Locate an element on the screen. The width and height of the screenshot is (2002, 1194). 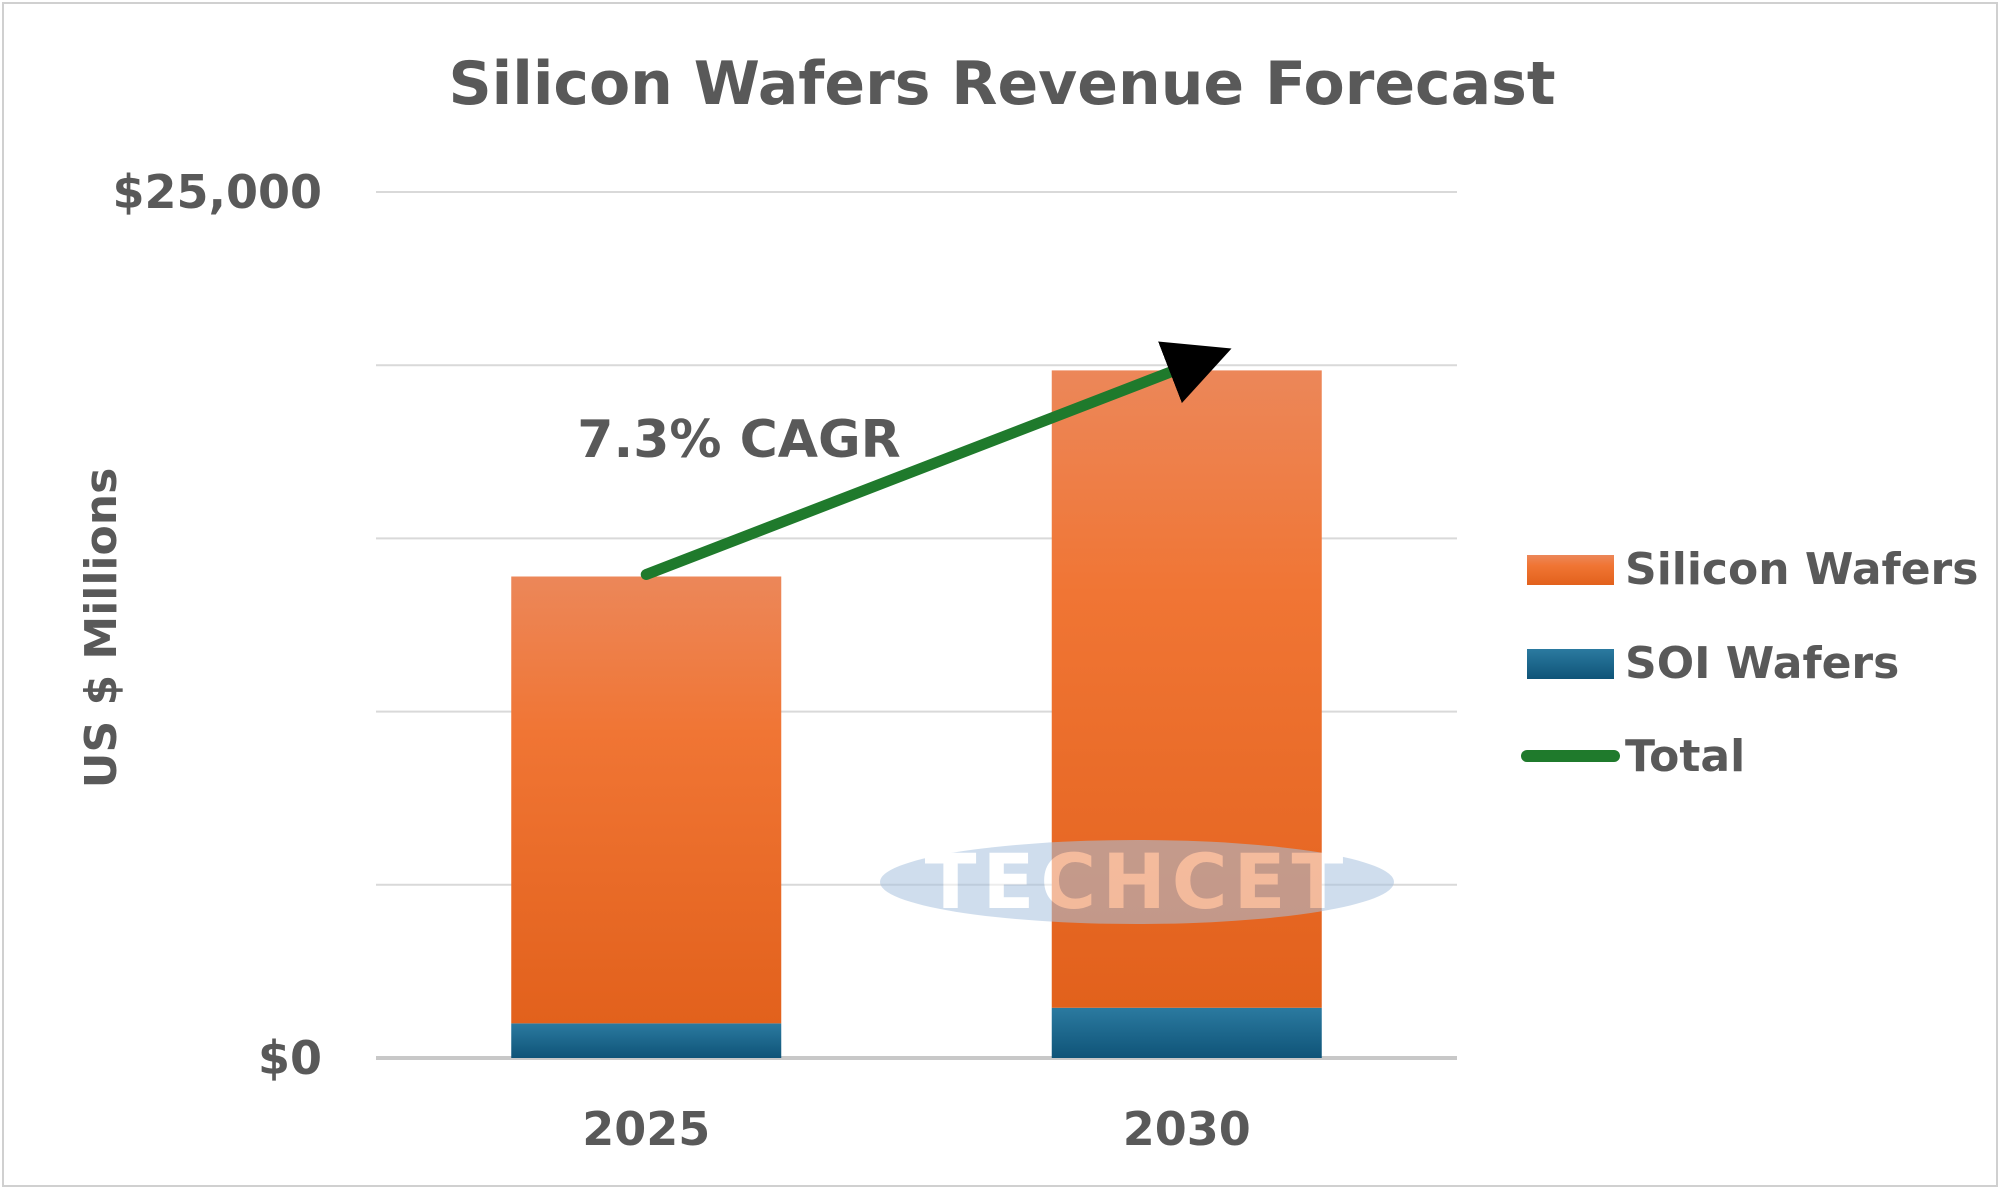
legend: Silicon Wafers SOI Wafers Total is located at coordinates (1749, 663).